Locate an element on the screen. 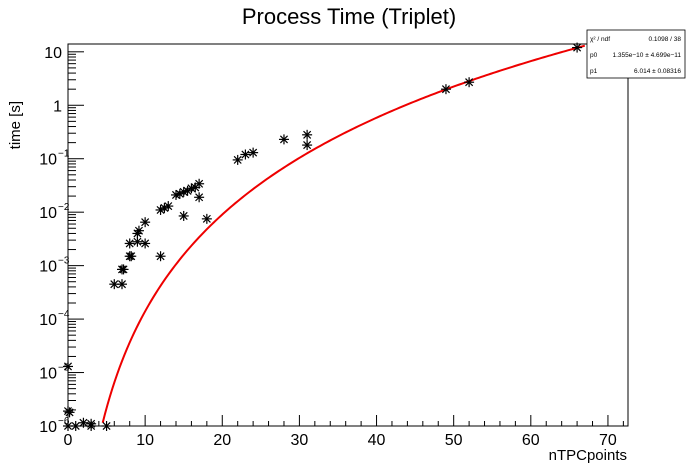  x-tick-label: 10 is located at coordinates (145, 440).